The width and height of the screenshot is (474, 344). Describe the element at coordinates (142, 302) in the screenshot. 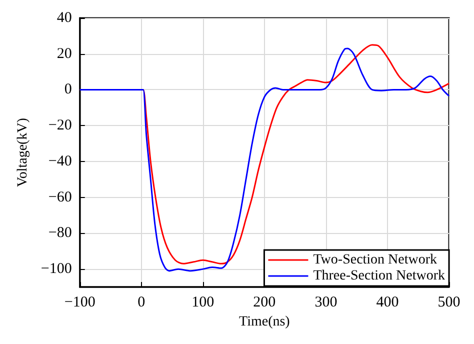

I see `x-tick-label: 0` at that location.